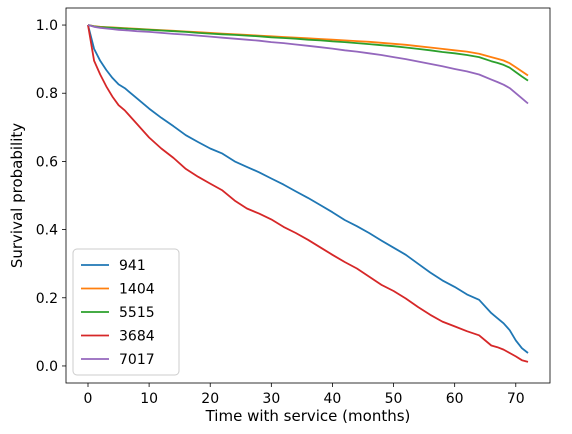  I want to click on x-axis-label: Time with service (months), so click(308, 416).